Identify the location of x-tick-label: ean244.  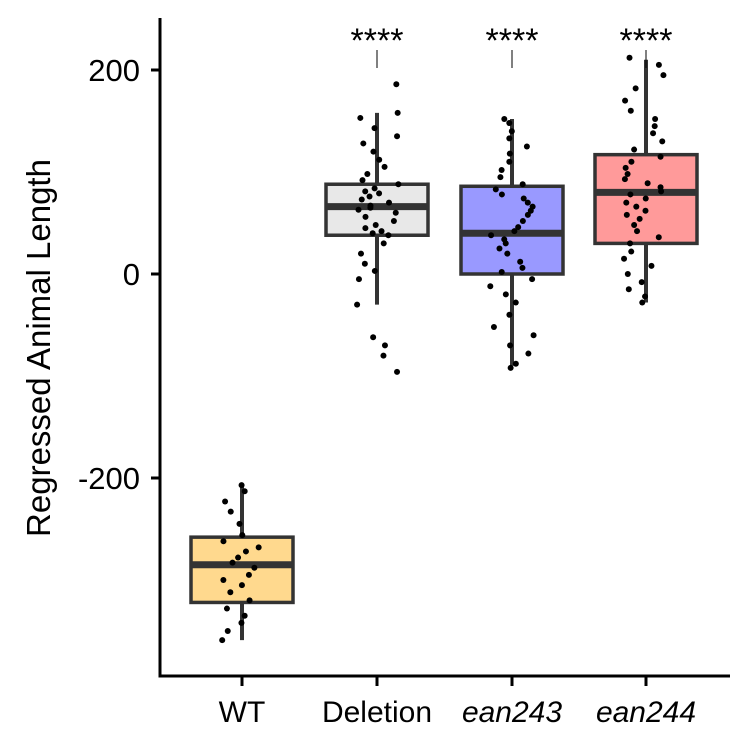
(646, 712).